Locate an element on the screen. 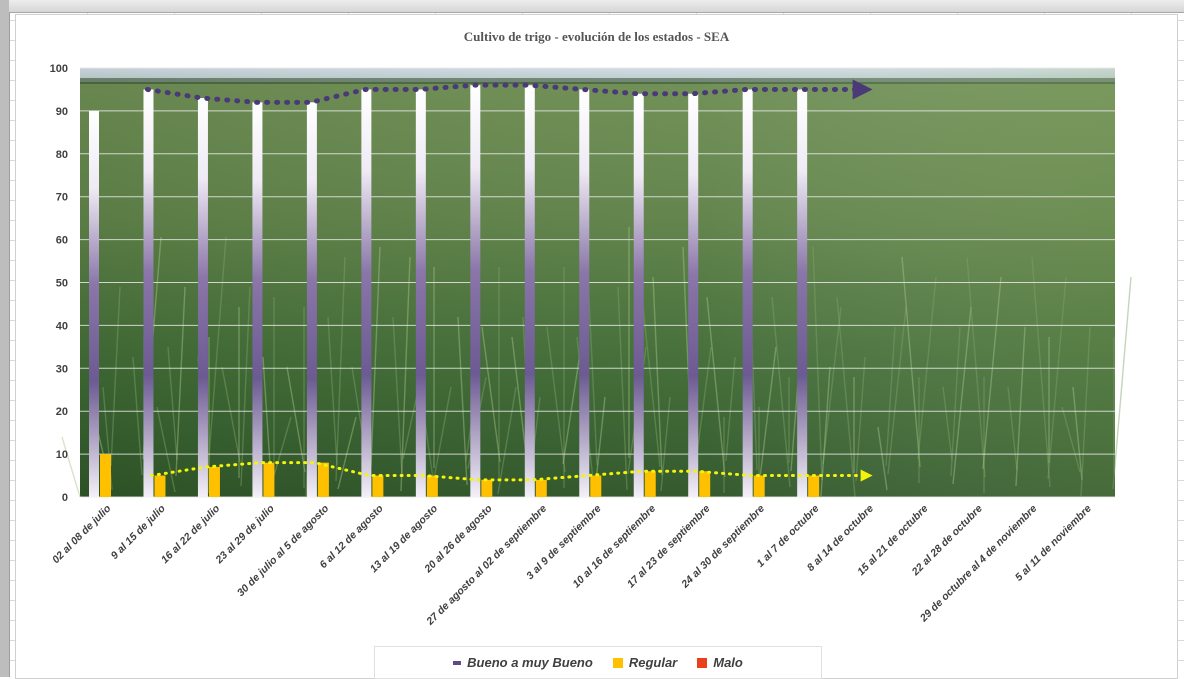 This screenshot has width=1184, height=679. y-tick-label: 50 is located at coordinates (62, 284).